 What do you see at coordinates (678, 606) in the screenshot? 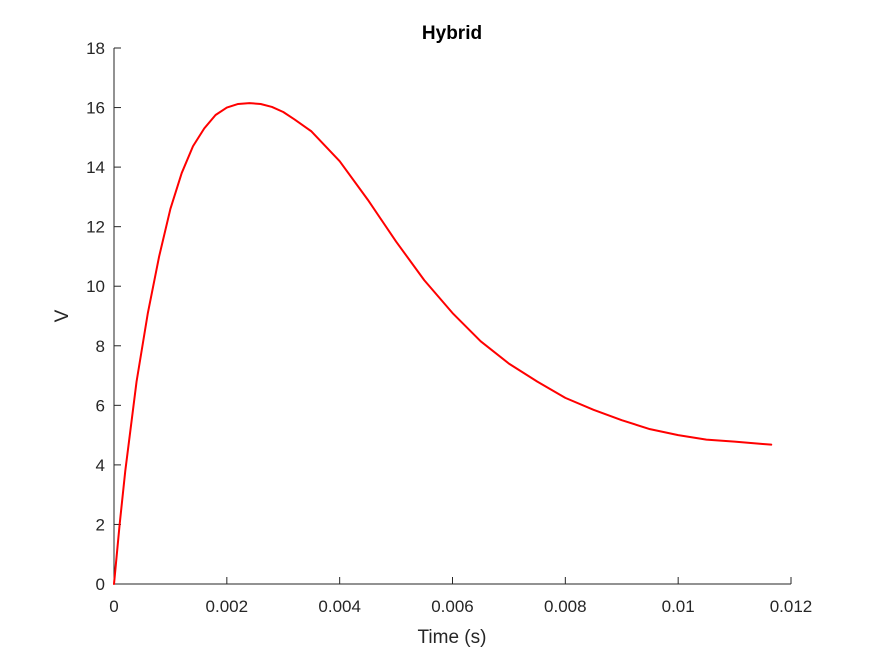
I see `x-tick-label: 0.01` at bounding box center [678, 606].